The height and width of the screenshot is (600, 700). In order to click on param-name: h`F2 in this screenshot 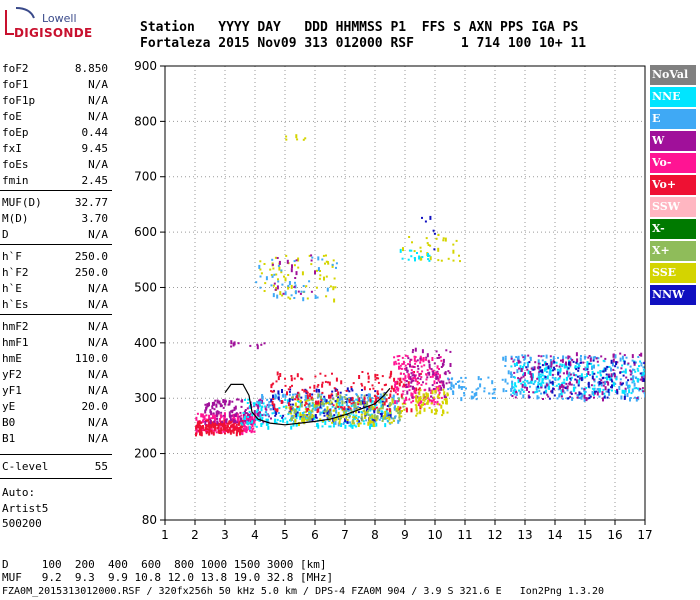, I will do `click(15, 272)`.